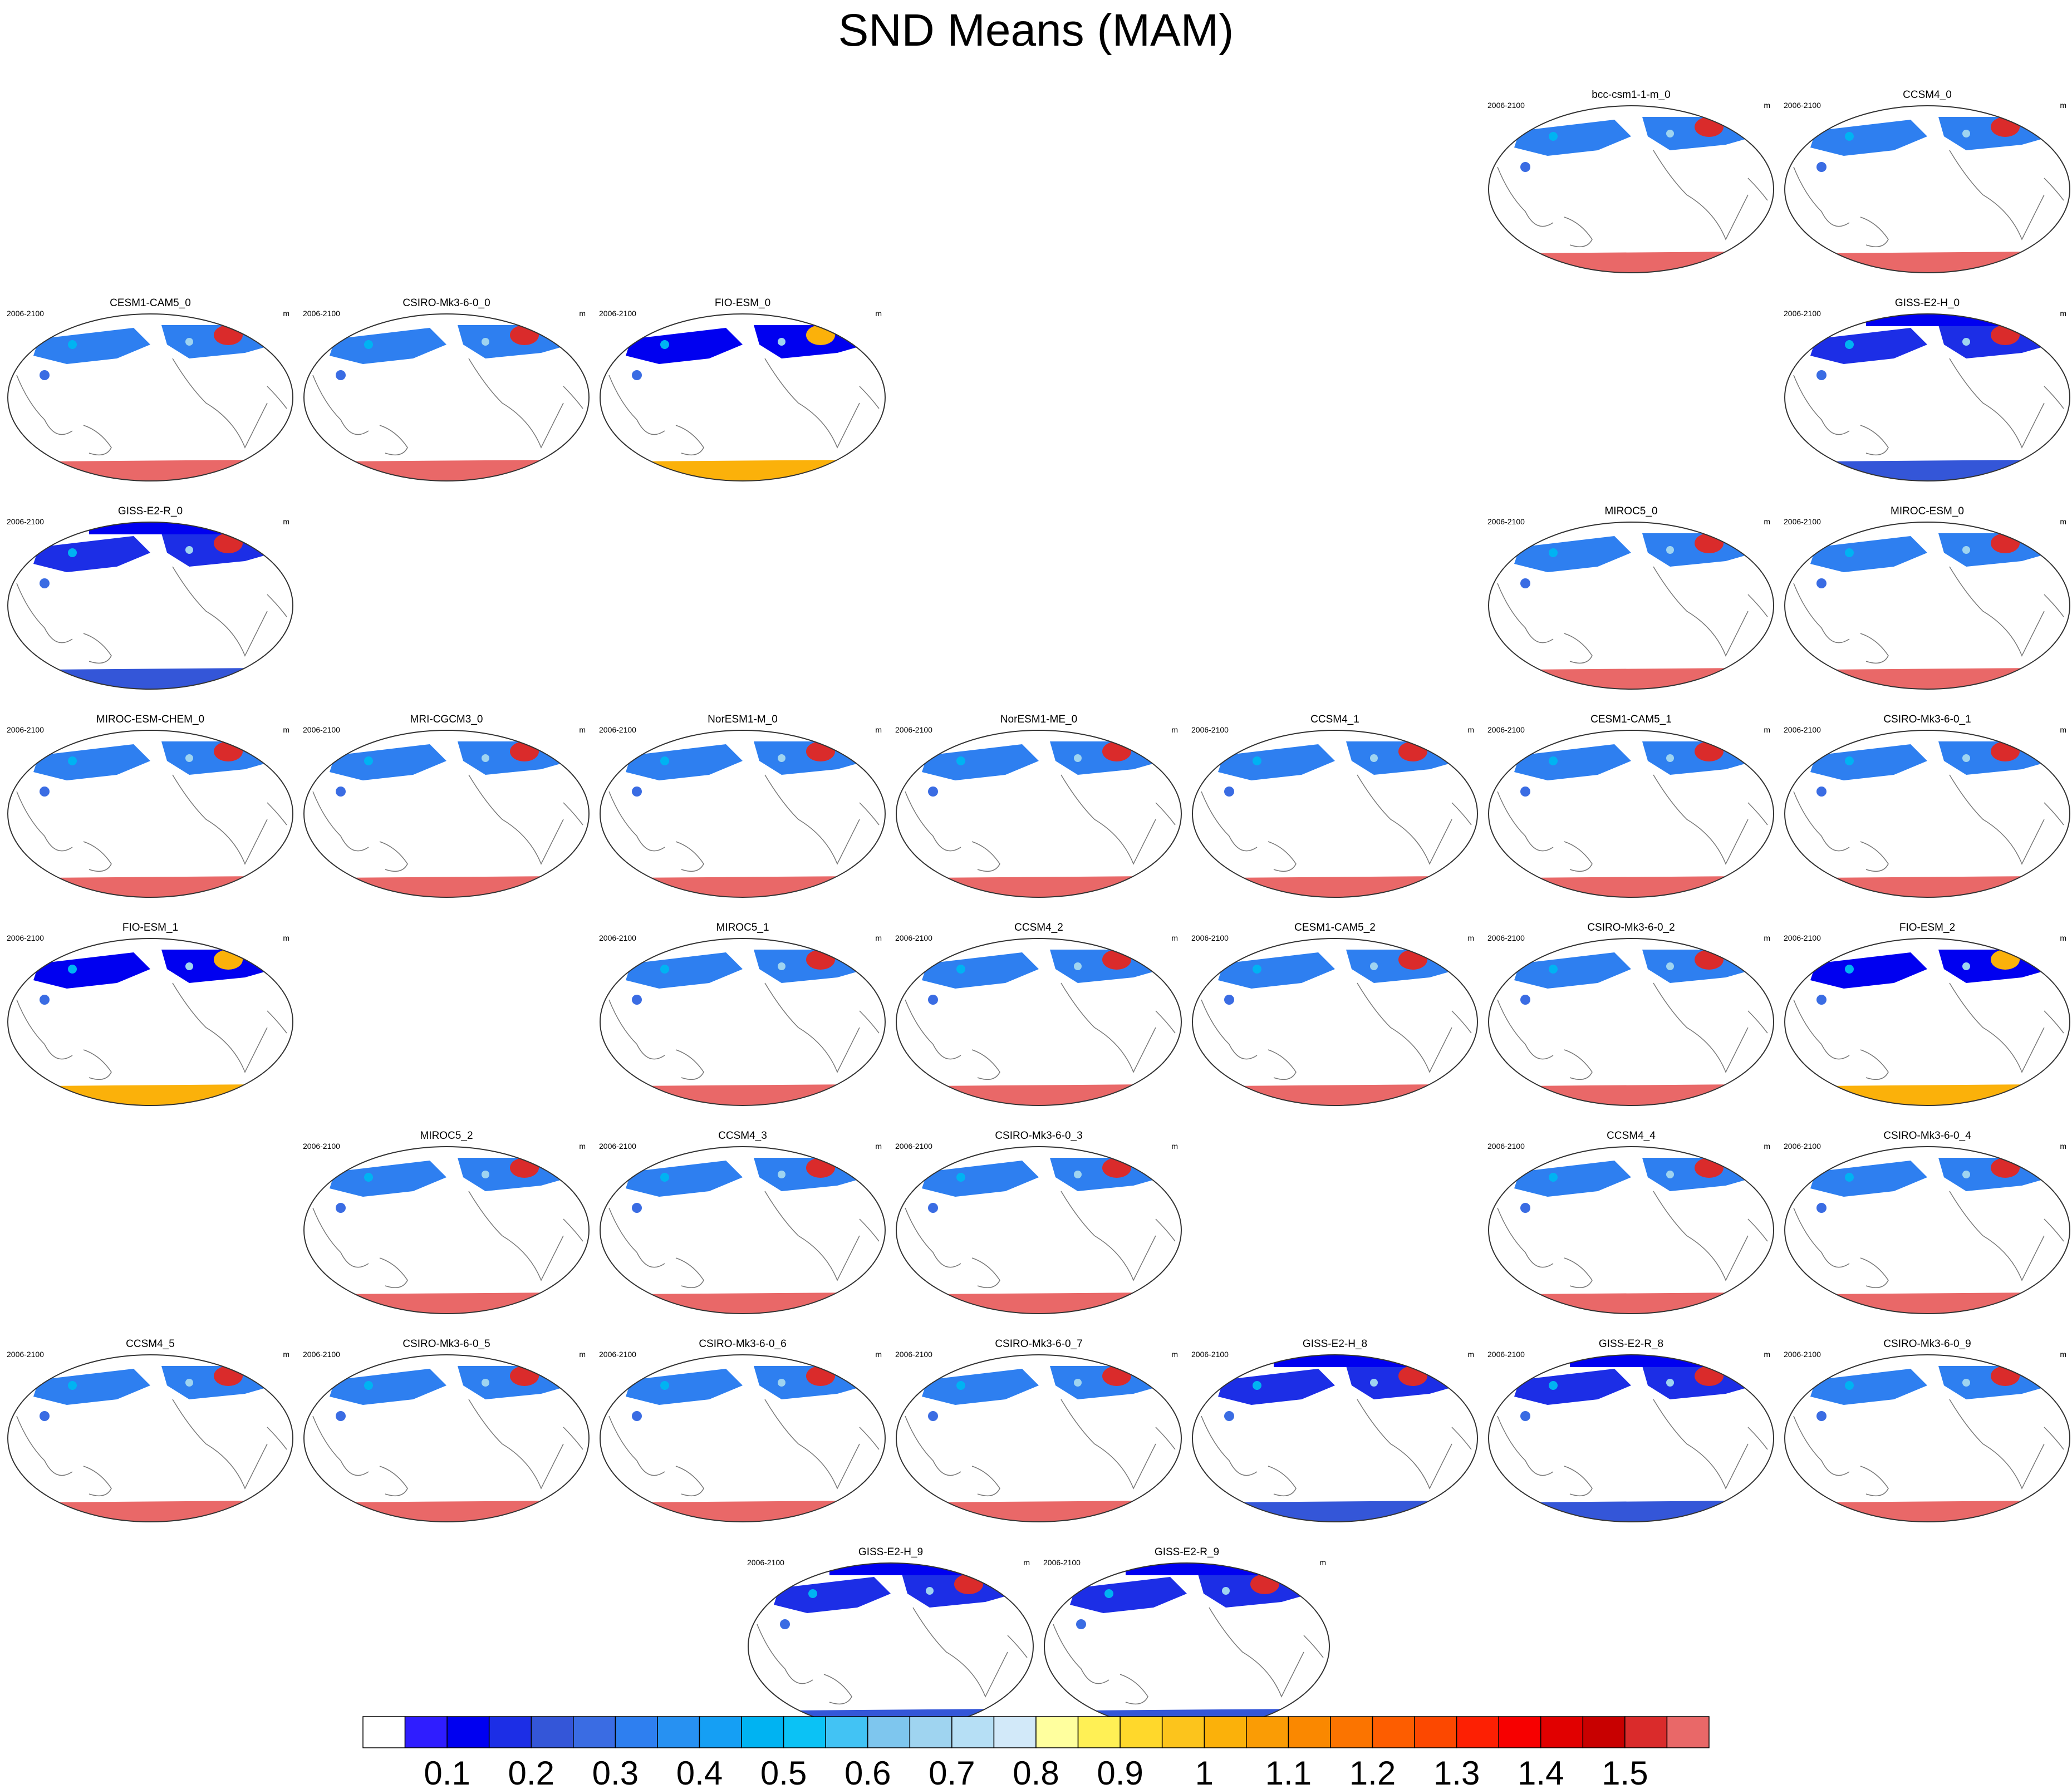  What do you see at coordinates (1927, 511) in the screenshot?
I see `panel-title: MIROC-ESM_0` at bounding box center [1927, 511].